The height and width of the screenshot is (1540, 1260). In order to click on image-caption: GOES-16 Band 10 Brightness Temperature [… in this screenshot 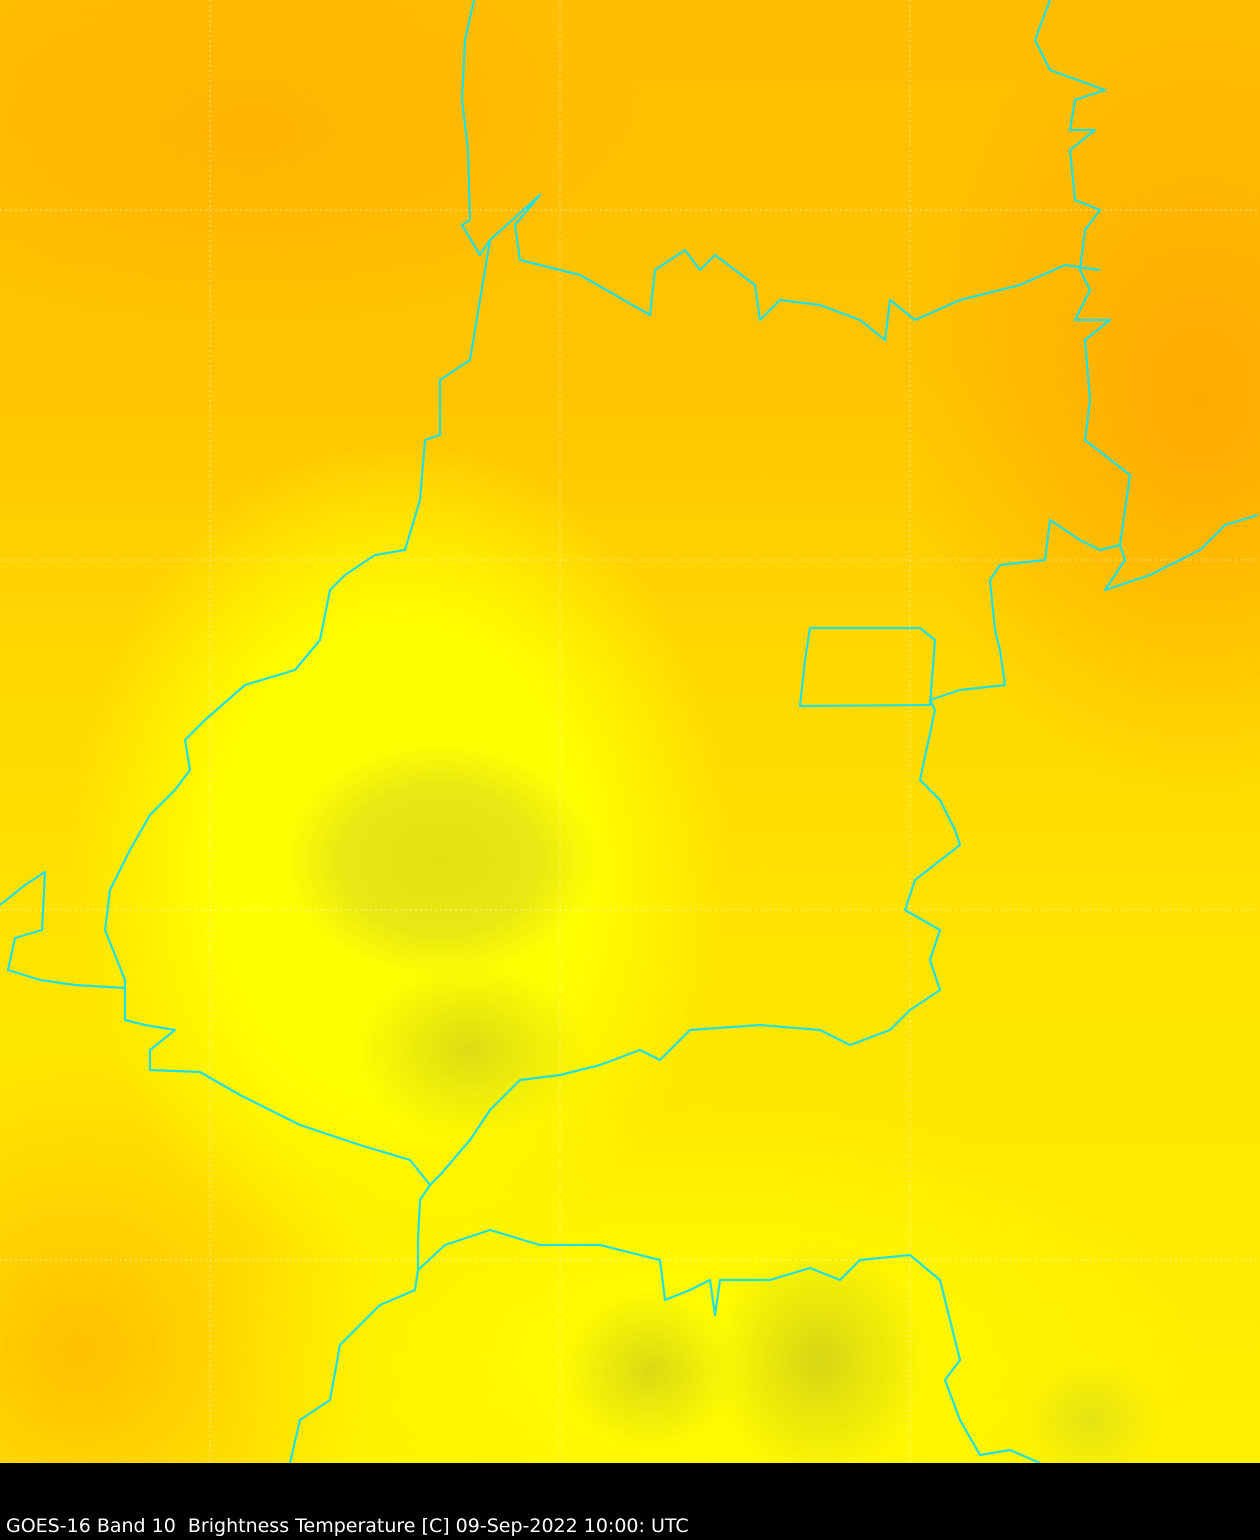, I will do `click(347, 1526)`.